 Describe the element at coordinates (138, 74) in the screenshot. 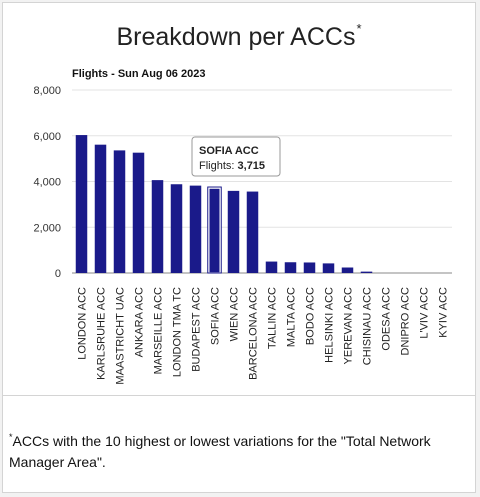

I see `chart-title: Flights - Sun Aug 06 2023` at that location.